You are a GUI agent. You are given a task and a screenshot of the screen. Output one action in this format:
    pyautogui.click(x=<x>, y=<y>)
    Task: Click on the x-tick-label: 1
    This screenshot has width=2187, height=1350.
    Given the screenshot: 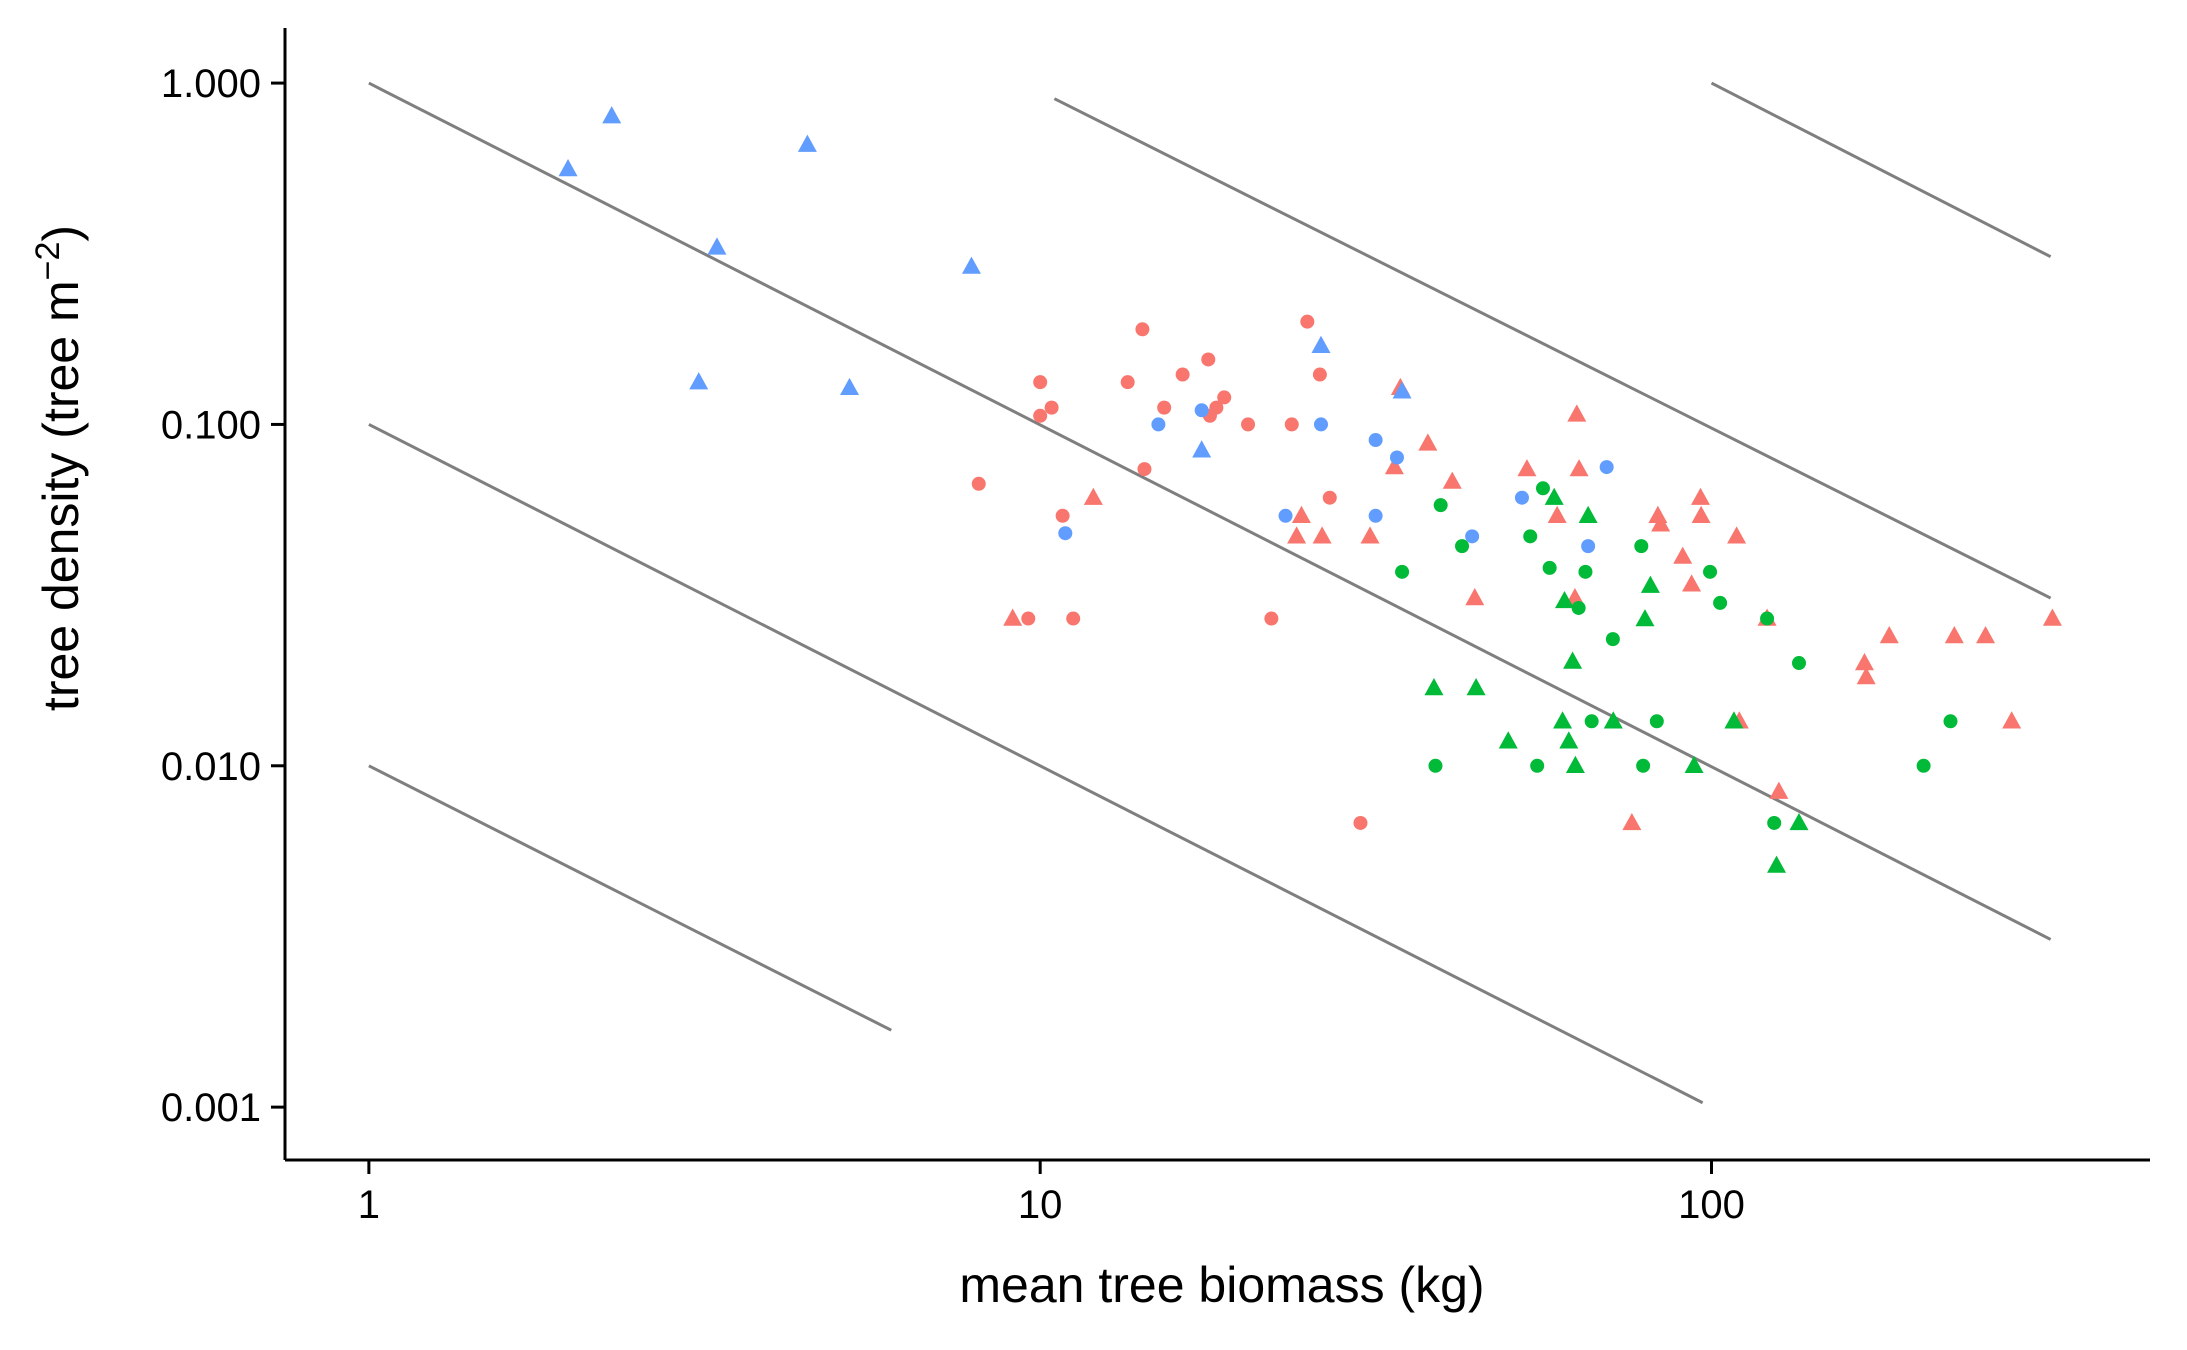 What is the action you would take?
    pyautogui.click(x=369, y=1205)
    